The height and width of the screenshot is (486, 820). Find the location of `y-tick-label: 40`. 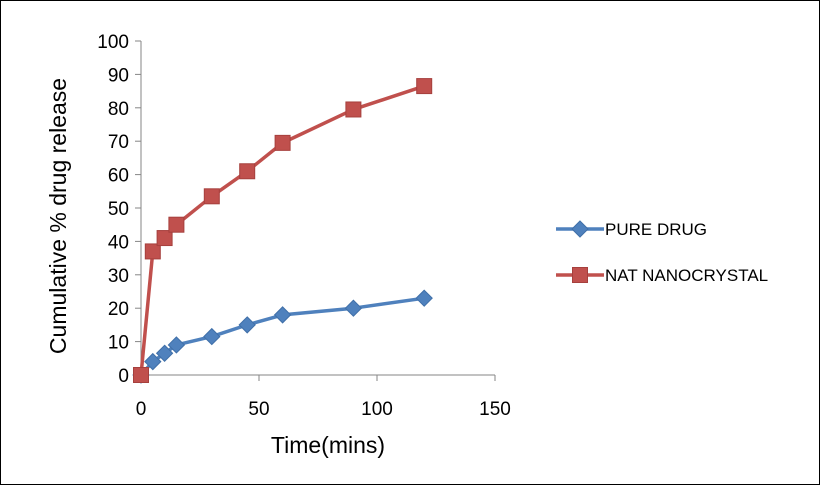

y-tick-label: 40 is located at coordinates (118, 242).